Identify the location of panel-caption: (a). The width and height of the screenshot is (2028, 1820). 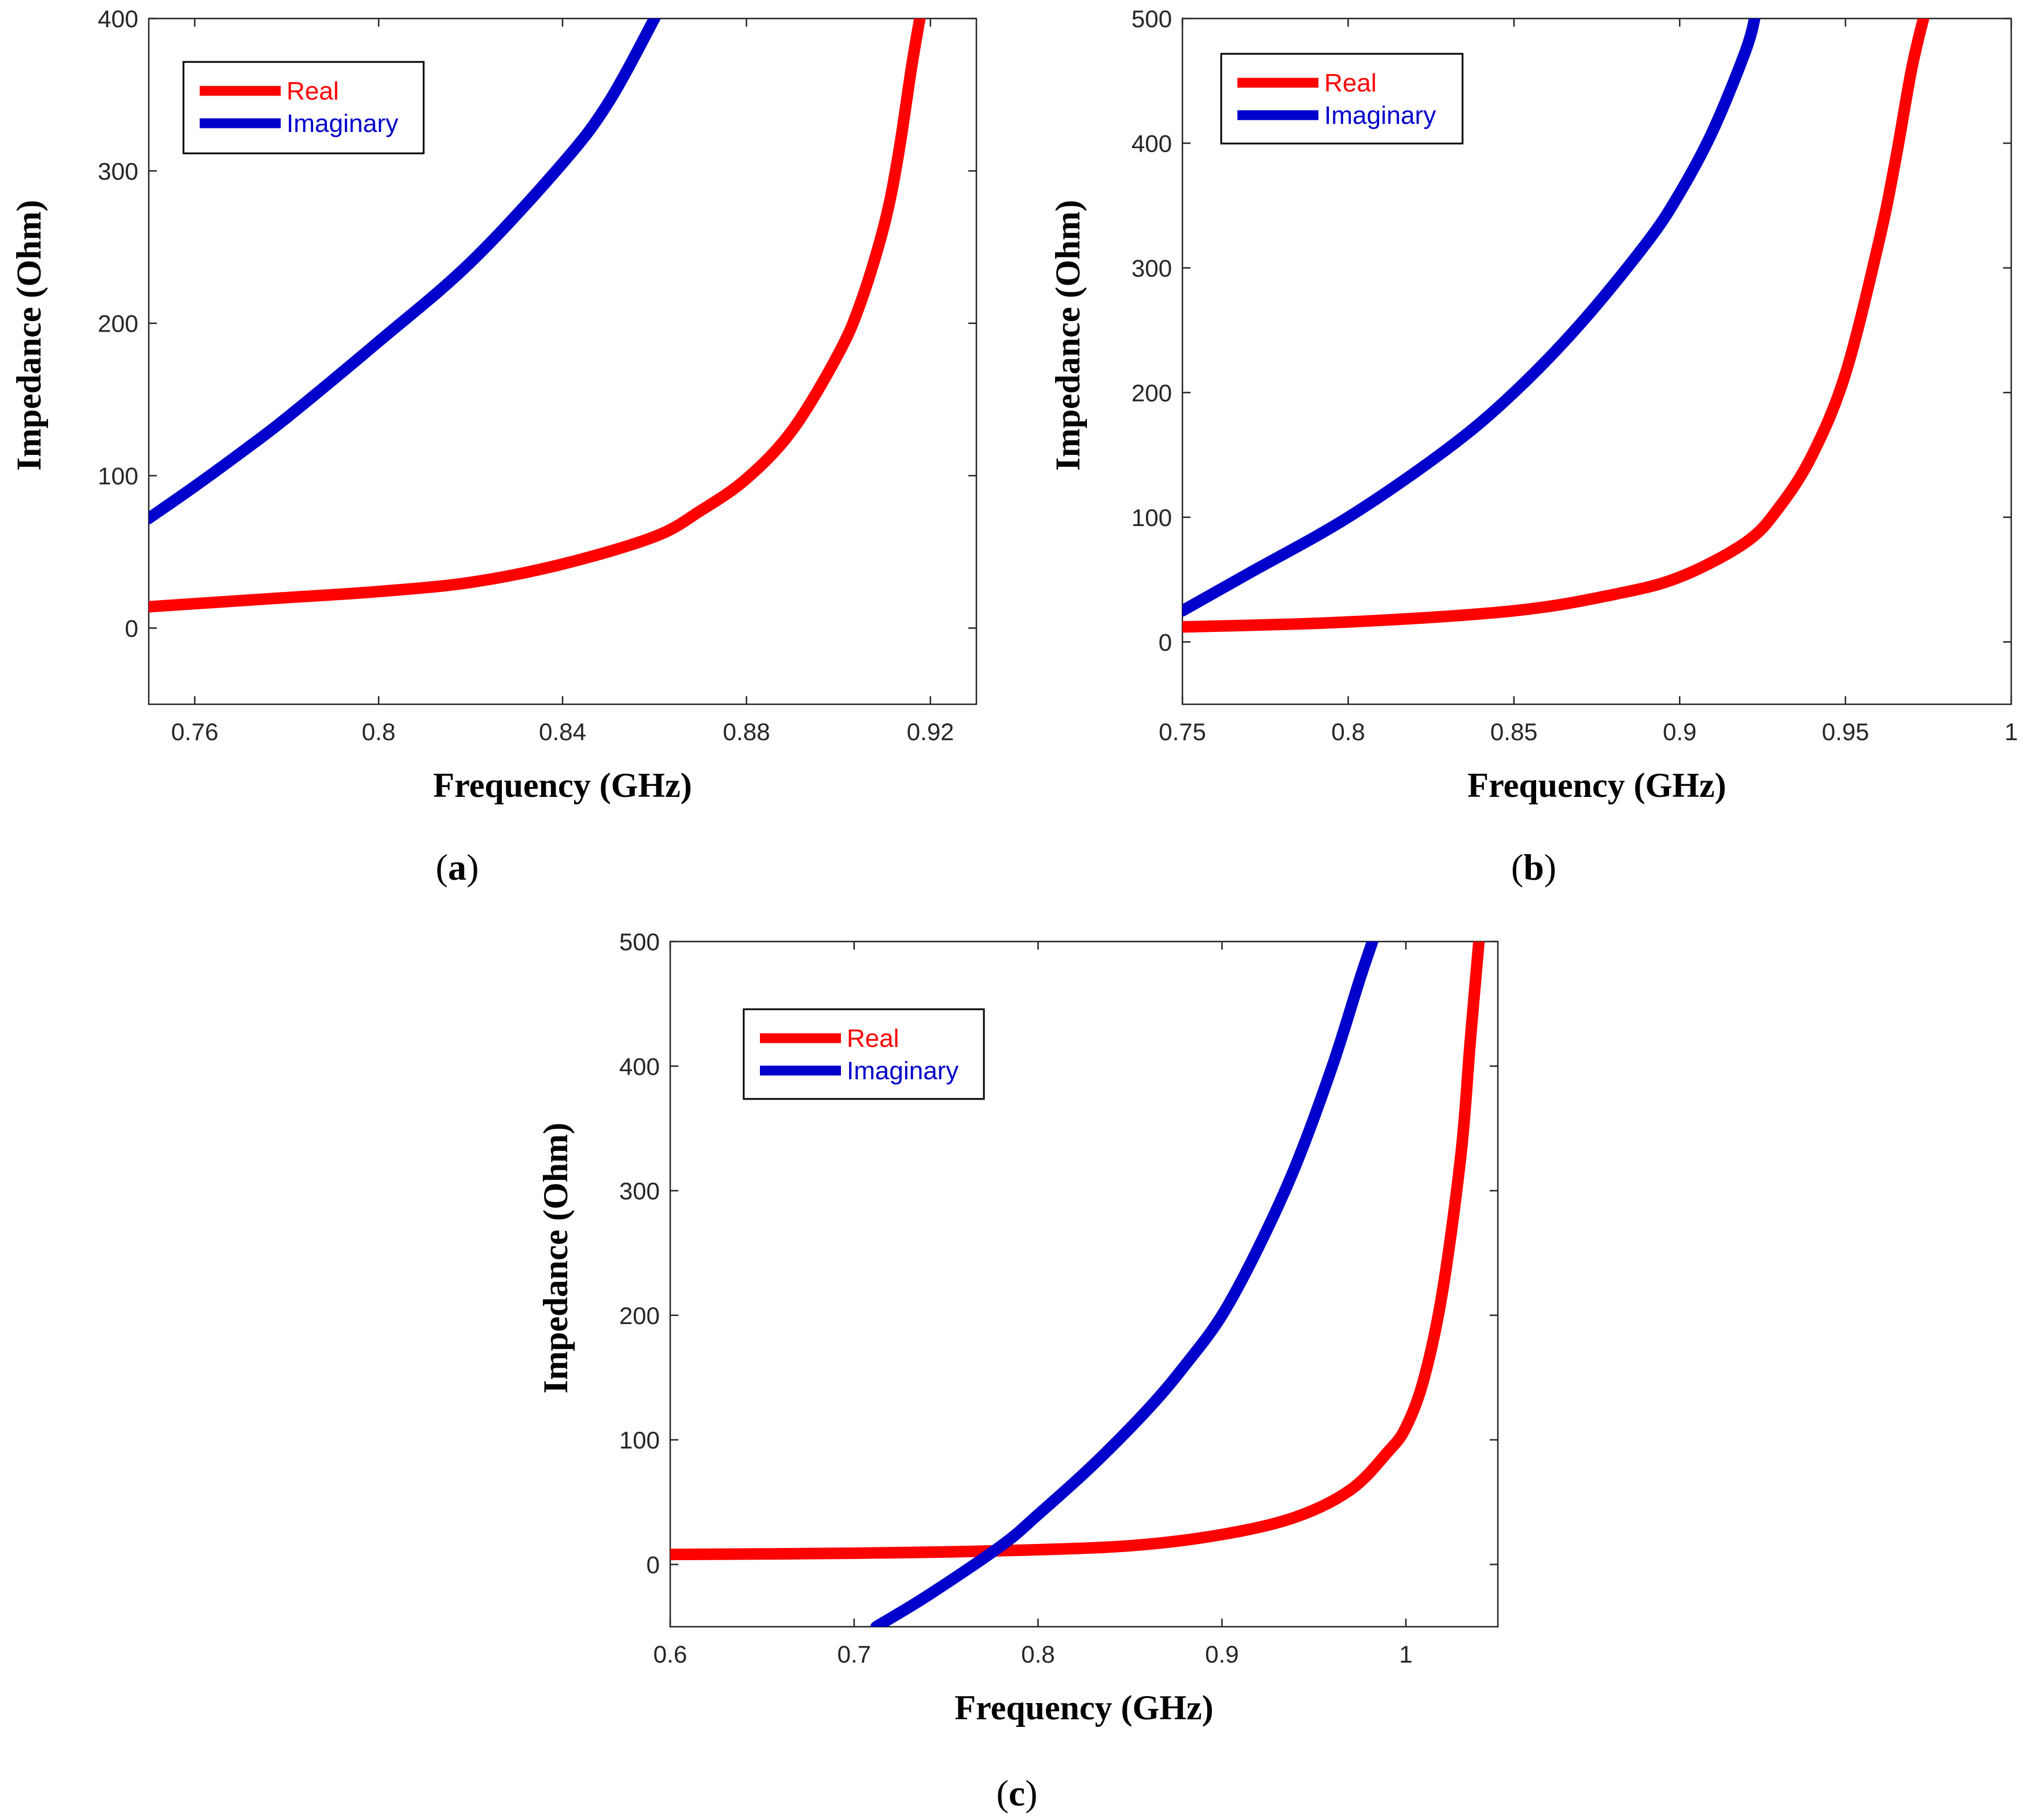
(457, 867).